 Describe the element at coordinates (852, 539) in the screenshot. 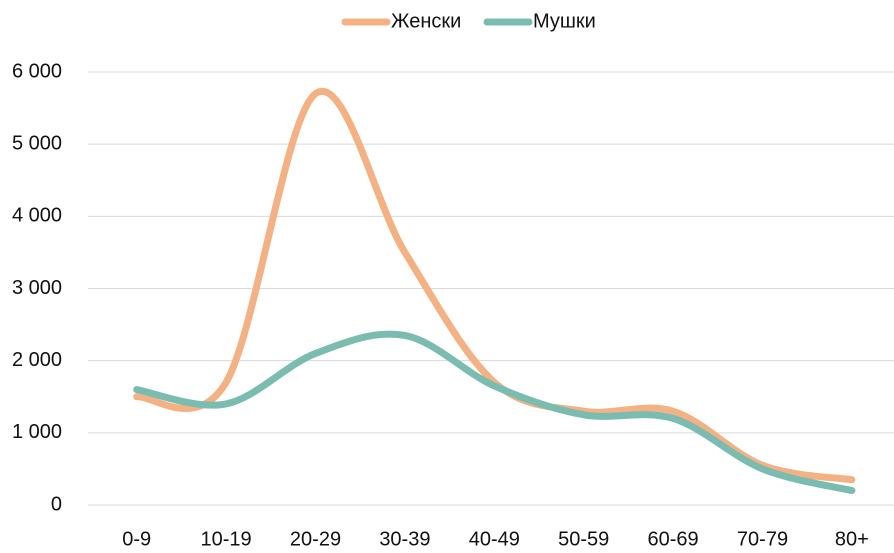

I see `x-tick-label: 80+` at that location.